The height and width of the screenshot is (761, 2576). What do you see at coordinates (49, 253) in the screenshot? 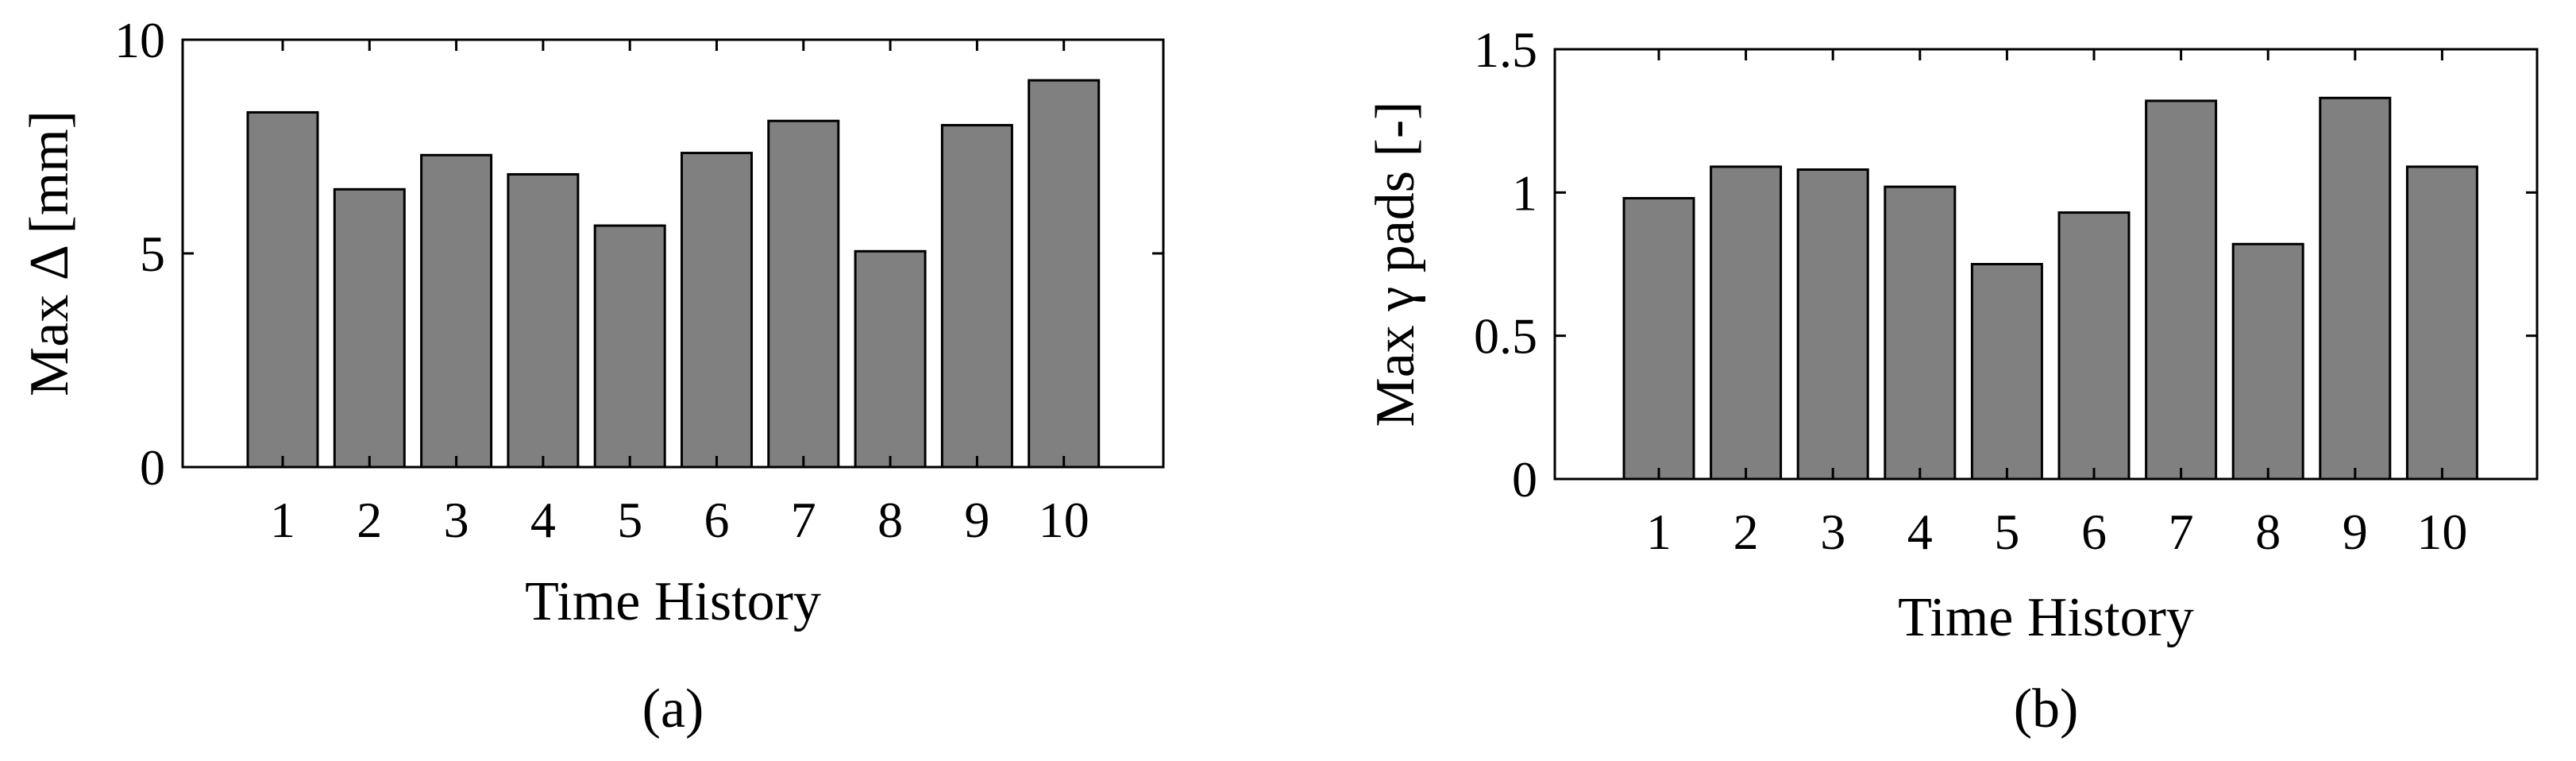
I see `y-axis-label: Max Δ [mm]` at bounding box center [49, 253].